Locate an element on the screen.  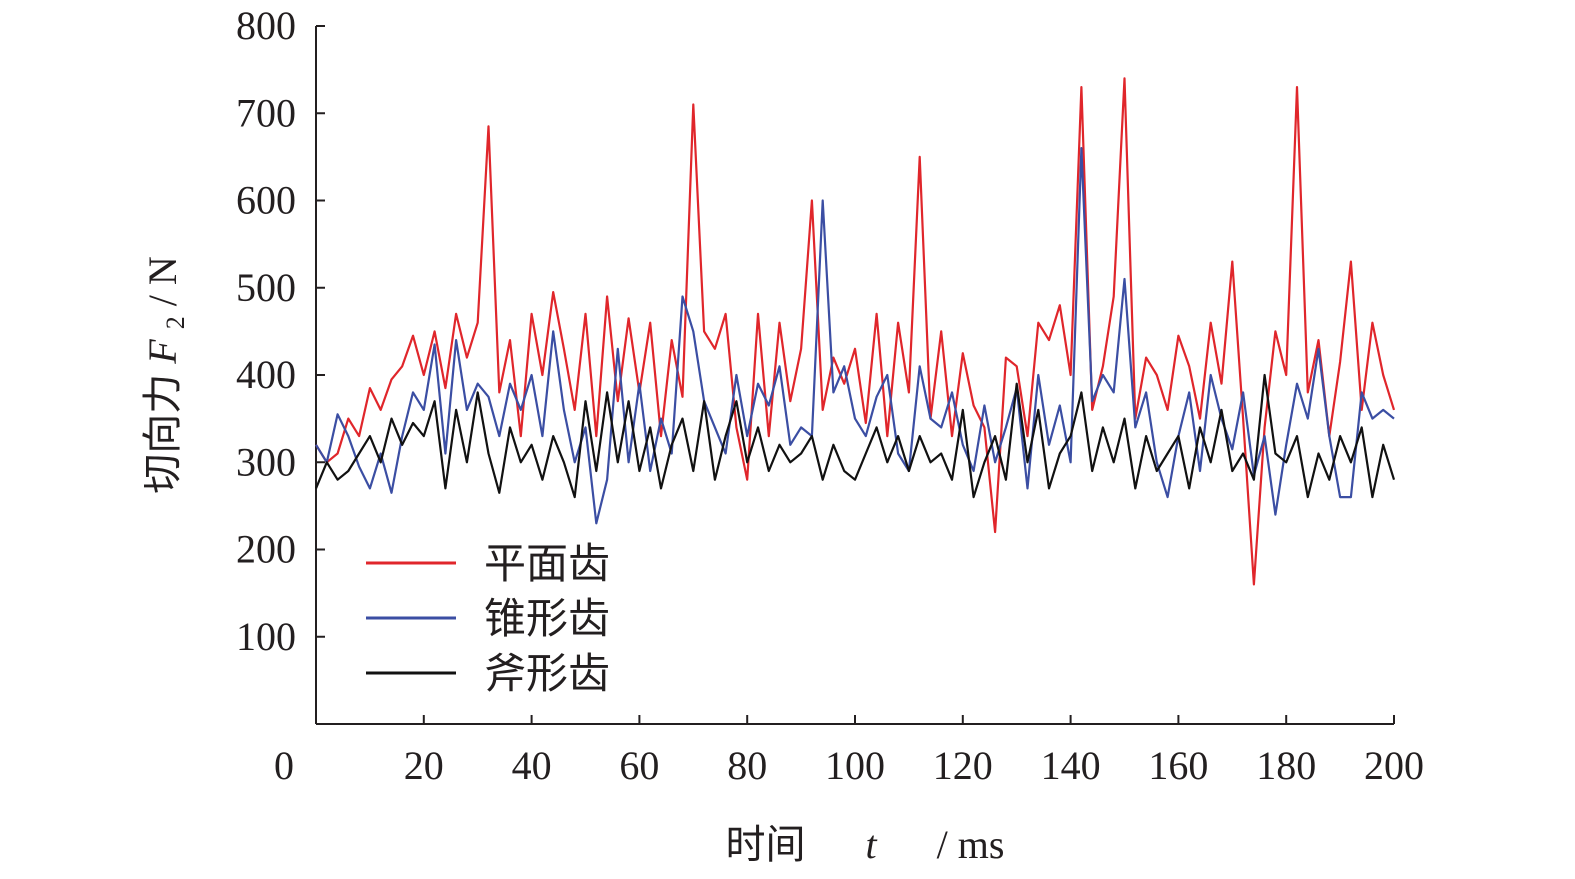
y-tick-label: 400 is located at coordinates (266, 374).